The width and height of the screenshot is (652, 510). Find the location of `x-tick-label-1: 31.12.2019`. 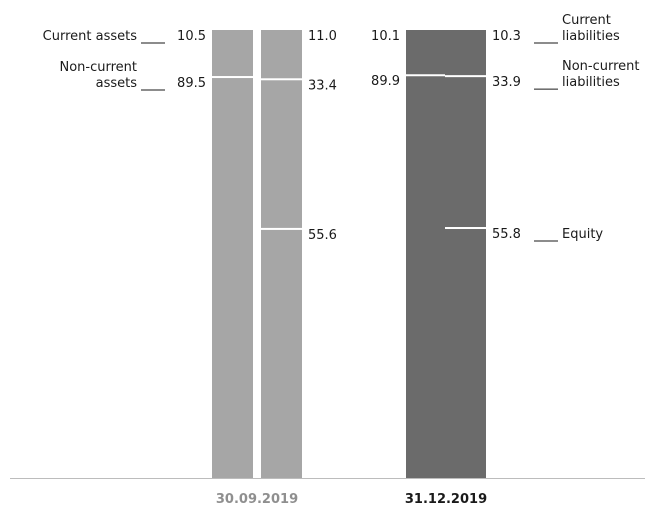

x-tick-label-1: 31.12.2019 is located at coordinates (446, 499).